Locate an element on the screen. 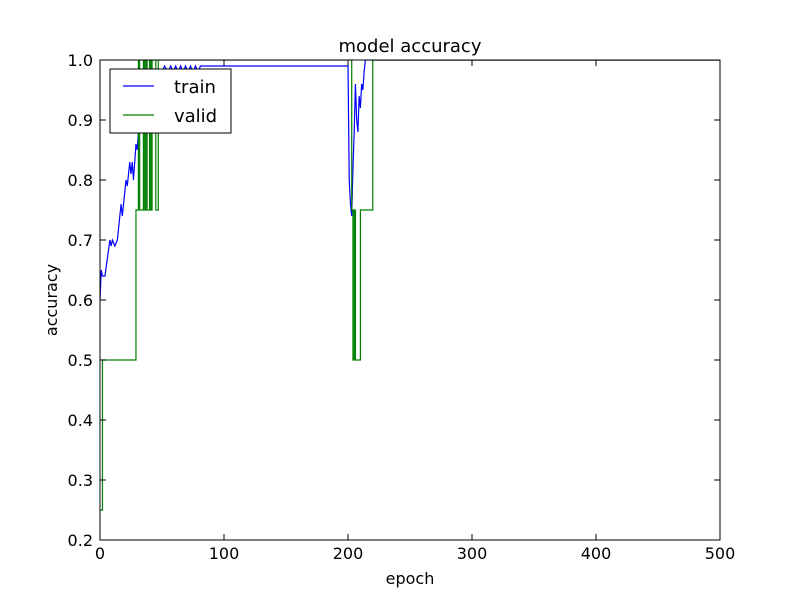 The width and height of the screenshot is (800, 600). x-tick-label: 200 is located at coordinates (348, 553).